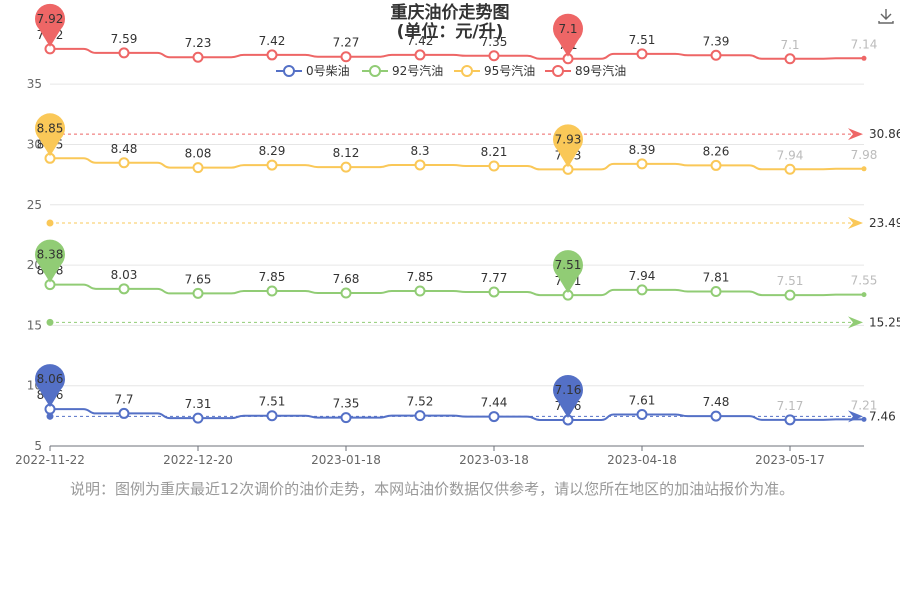 This screenshot has width=900, height=600. What do you see at coordinates (346, 404) in the screenshot?
I see `data-label: 7.35` at bounding box center [346, 404].